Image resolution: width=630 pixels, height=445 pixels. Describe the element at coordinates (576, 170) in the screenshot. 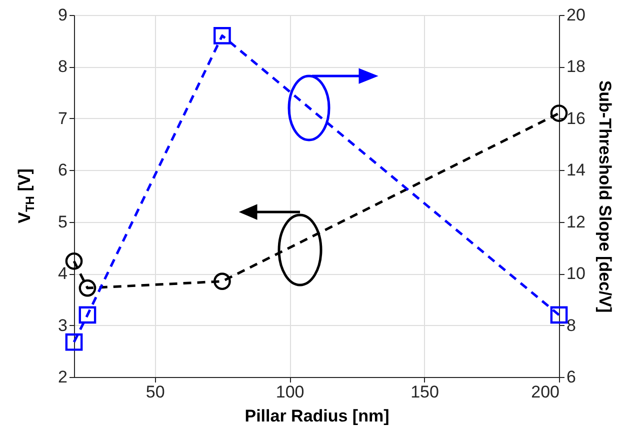

I see `y2-tick-label: 14` at that location.